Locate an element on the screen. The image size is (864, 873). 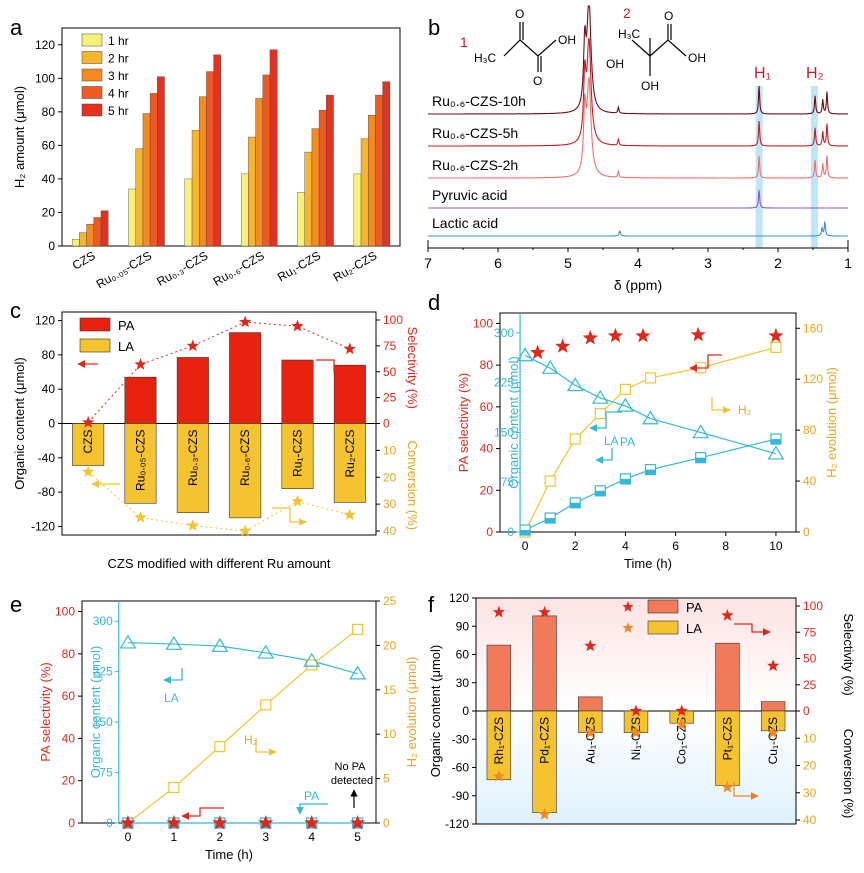
x-axis-label: CZS modified with different Ru amount is located at coordinates (218, 563).